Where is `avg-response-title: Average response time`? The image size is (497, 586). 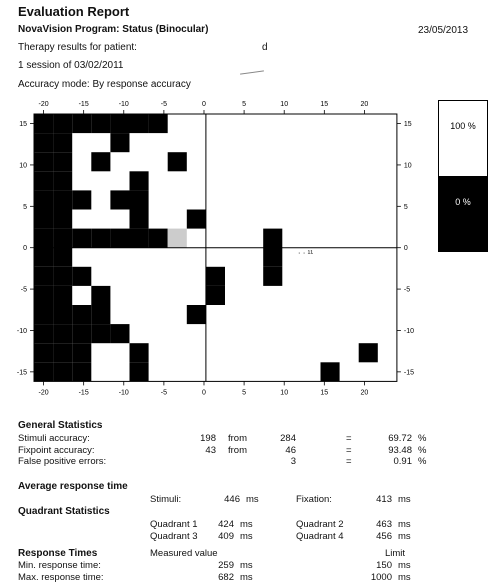
avg-response-title: Average response time is located at coordinates (73, 486).